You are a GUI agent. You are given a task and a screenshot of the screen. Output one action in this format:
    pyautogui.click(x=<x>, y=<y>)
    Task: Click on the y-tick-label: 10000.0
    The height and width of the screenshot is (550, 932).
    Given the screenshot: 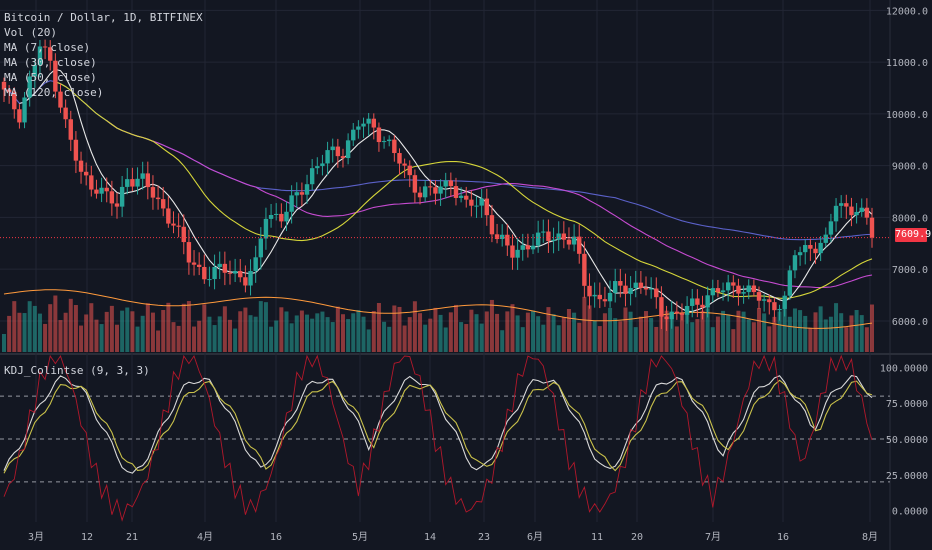 What is the action you would take?
    pyautogui.click(x=907, y=115)
    